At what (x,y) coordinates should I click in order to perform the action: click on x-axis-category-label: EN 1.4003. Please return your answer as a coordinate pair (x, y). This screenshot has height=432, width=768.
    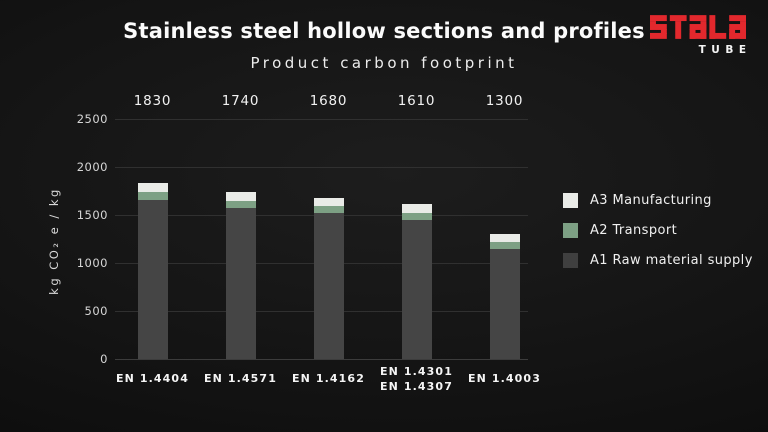
    Looking at the image, I should click on (504, 379).